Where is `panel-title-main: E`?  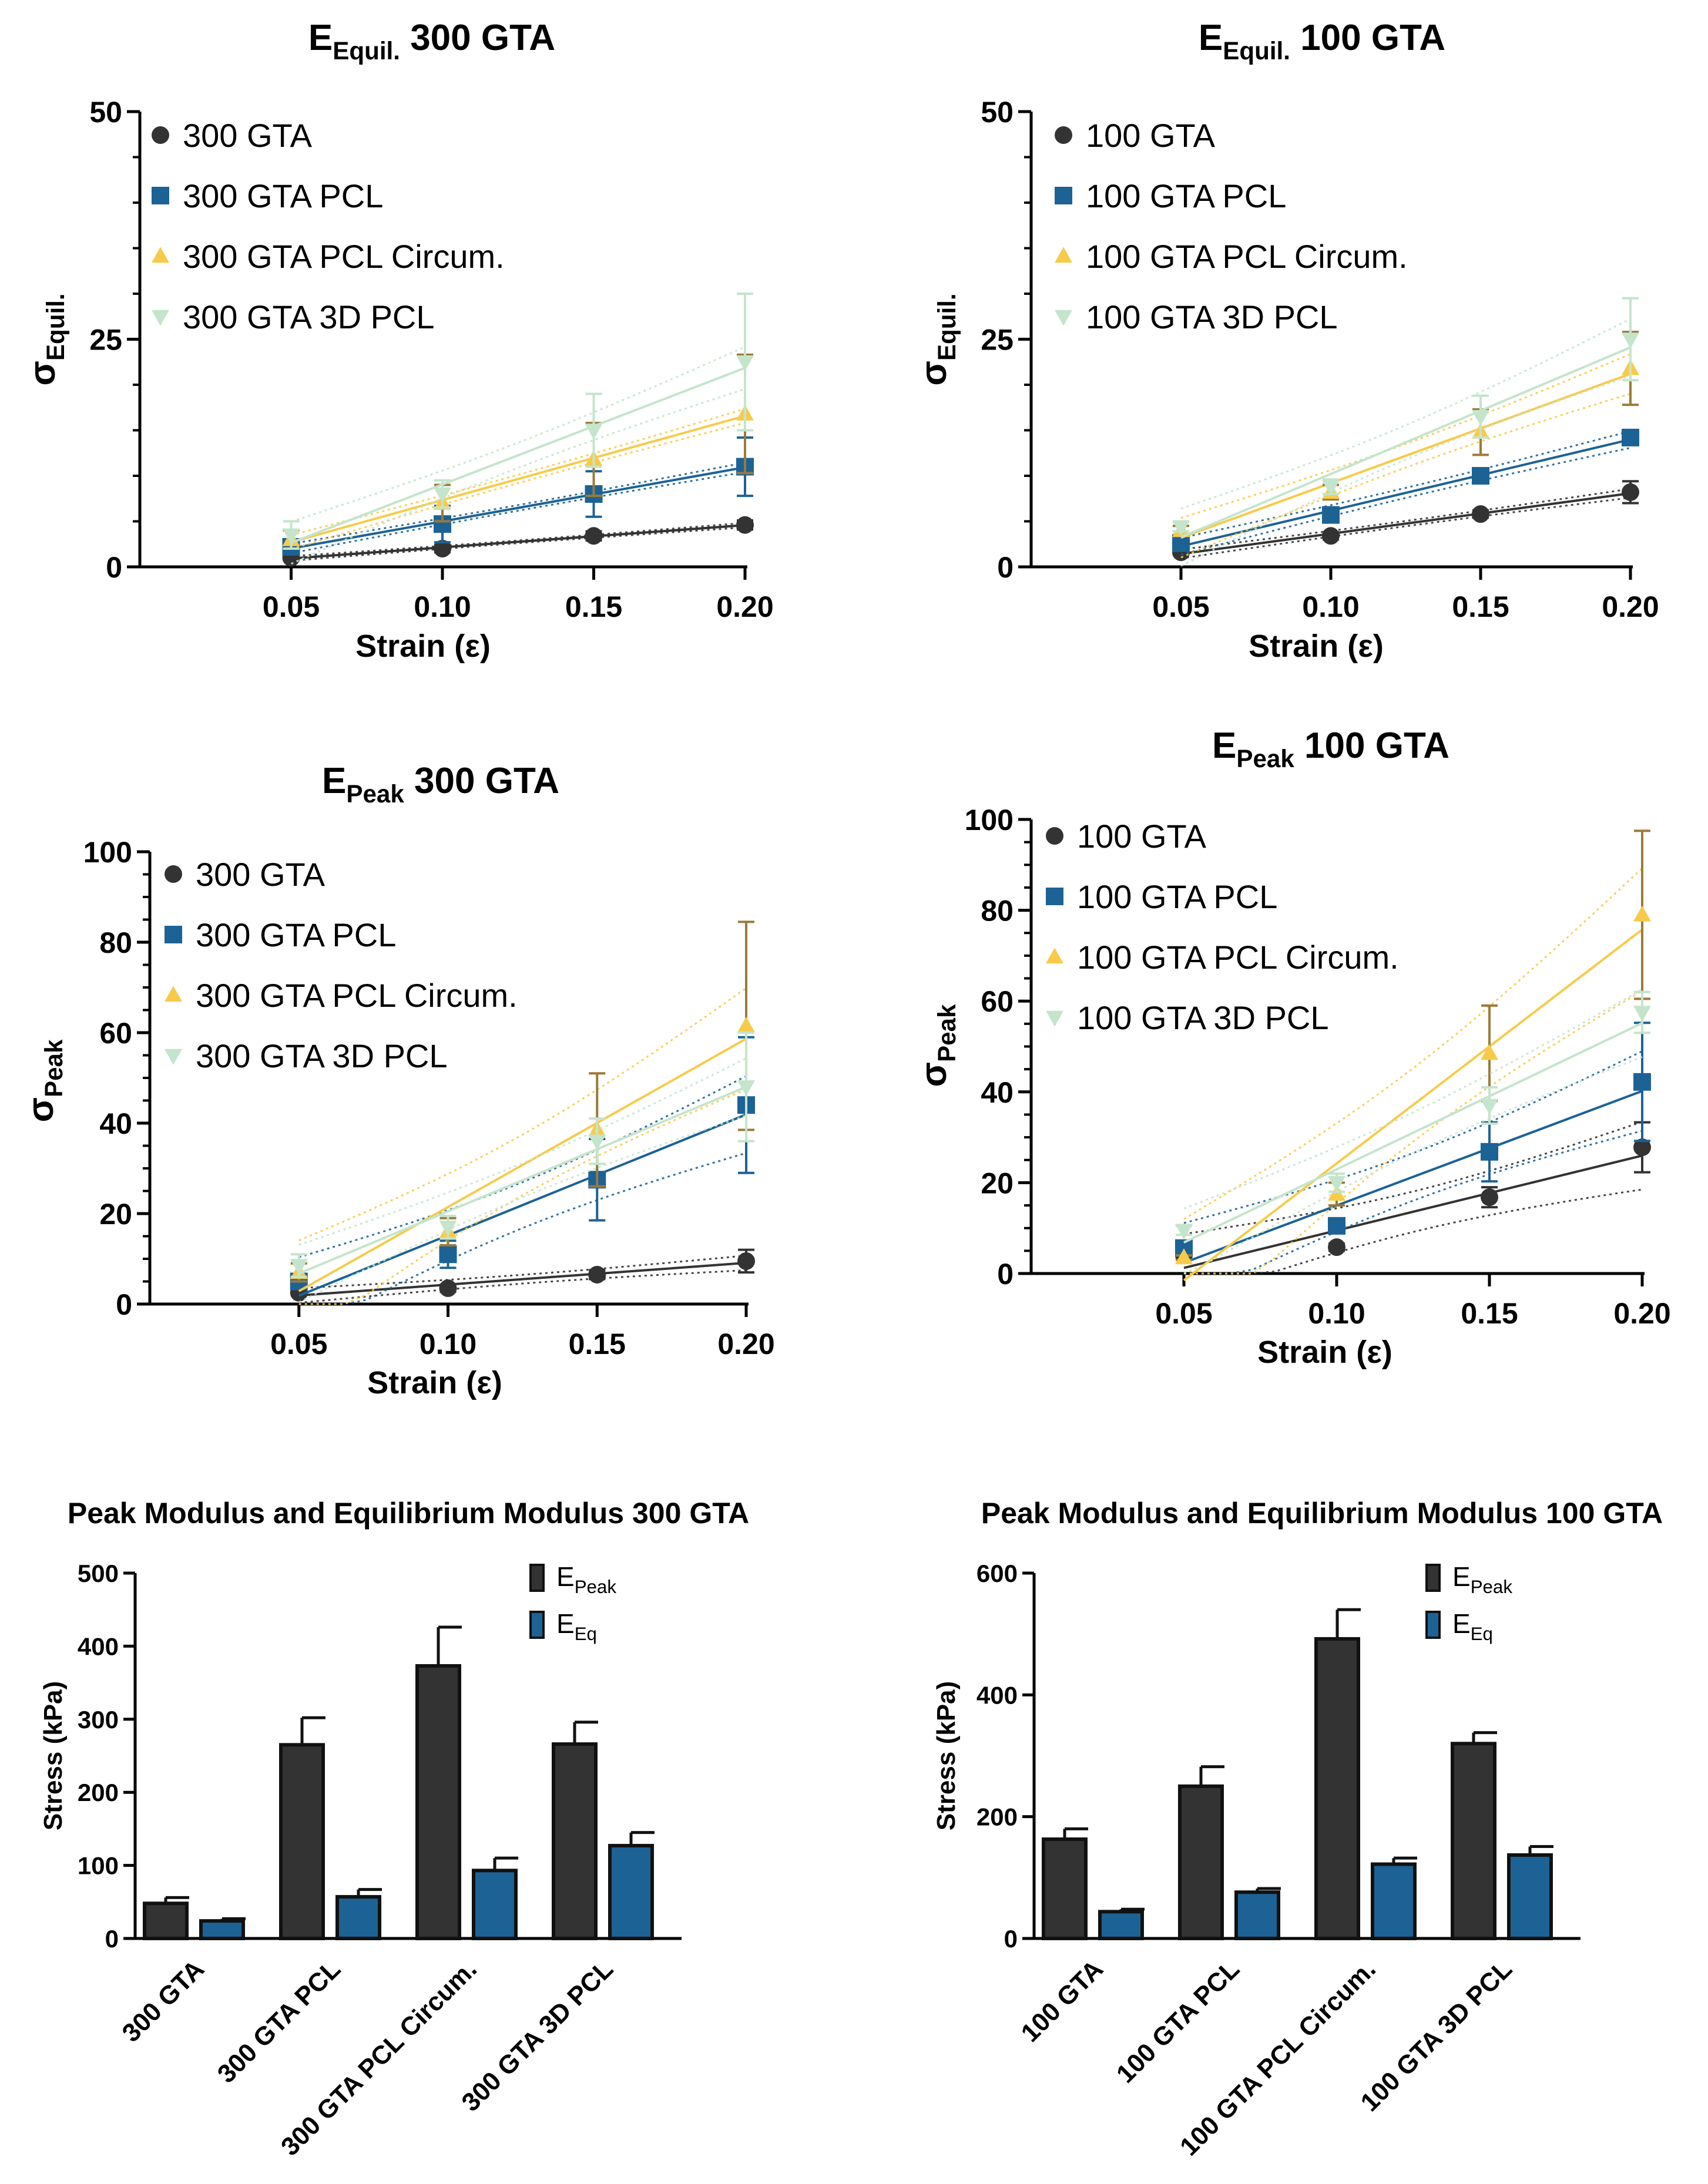
panel-title-main: E is located at coordinates (334, 781).